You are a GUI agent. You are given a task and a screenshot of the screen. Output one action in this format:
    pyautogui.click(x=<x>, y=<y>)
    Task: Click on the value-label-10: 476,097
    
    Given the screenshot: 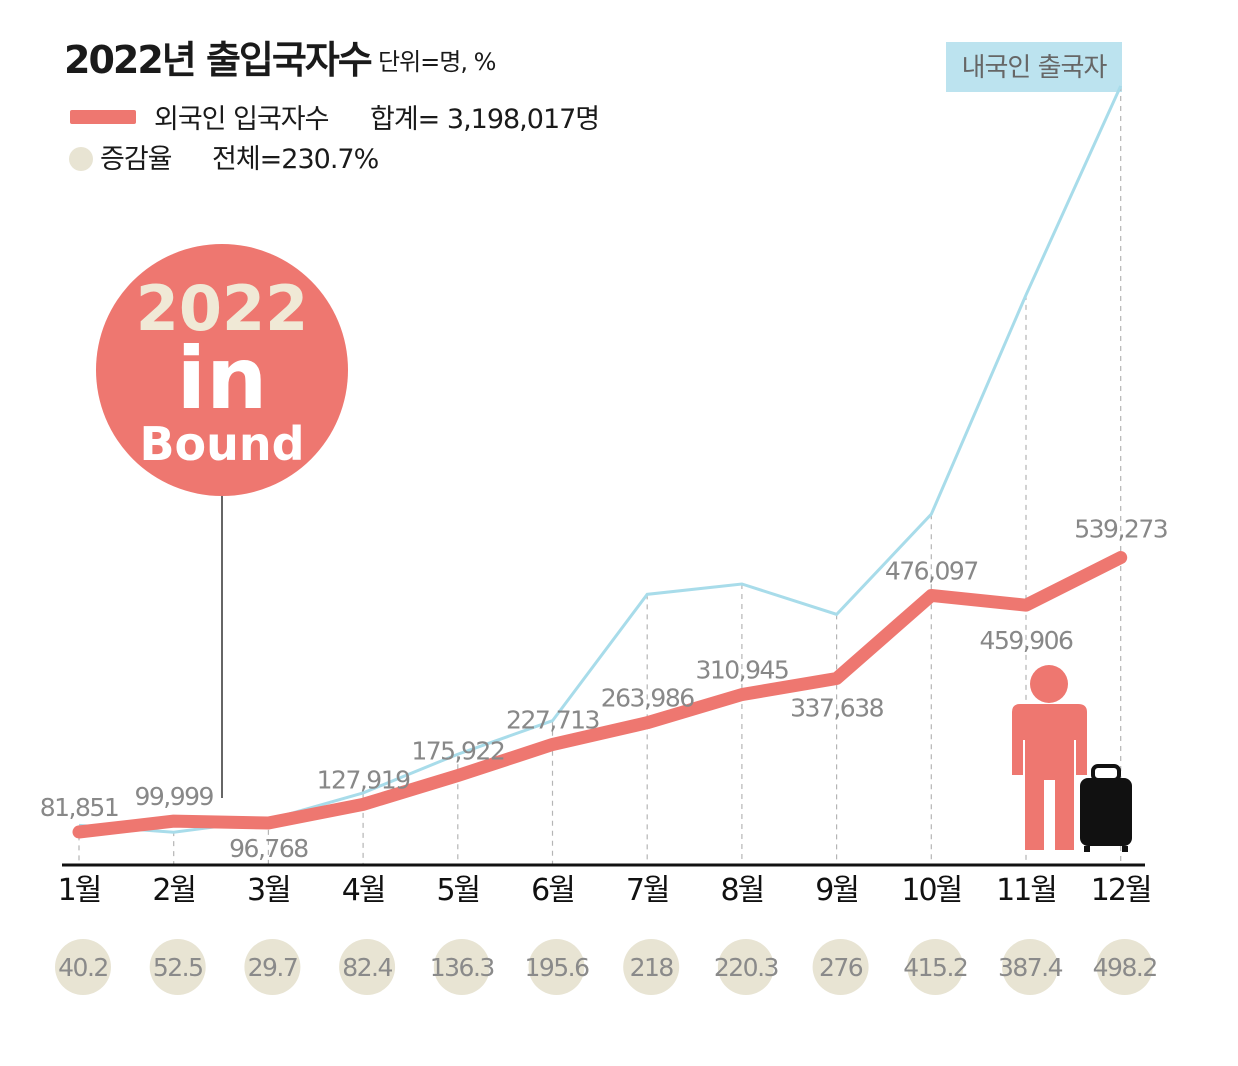 What is the action you would take?
    pyautogui.click(x=931, y=570)
    